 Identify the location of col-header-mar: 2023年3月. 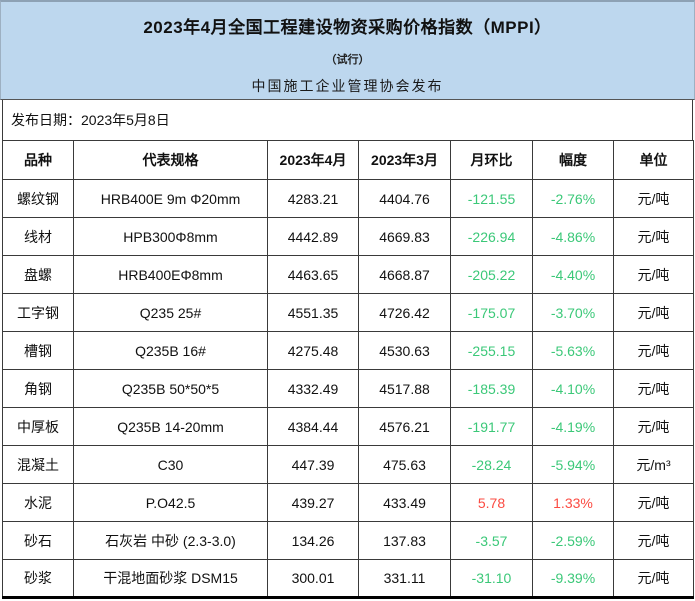
(404, 160).